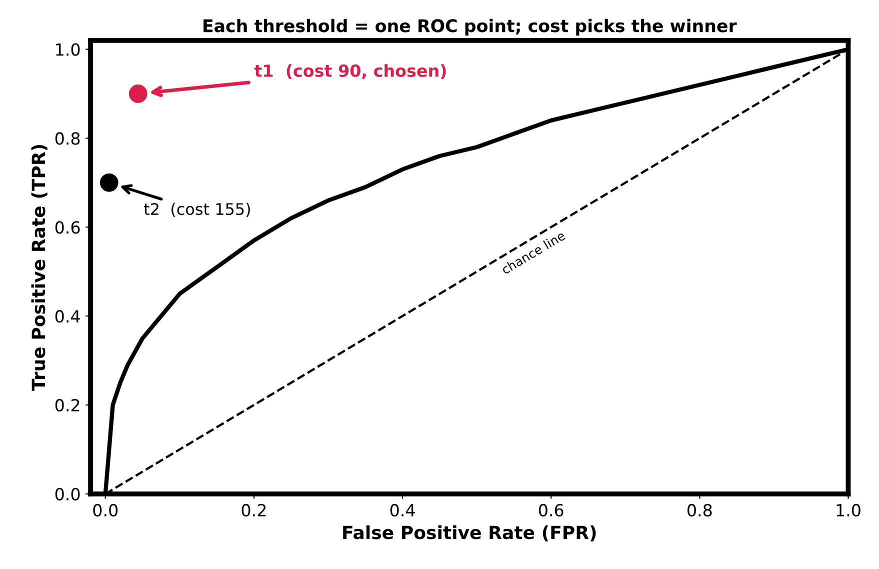 The image size is (879, 569). What do you see at coordinates (197, 209) in the screenshot?
I see `annotation: t2 (cost 155)` at bounding box center [197, 209].